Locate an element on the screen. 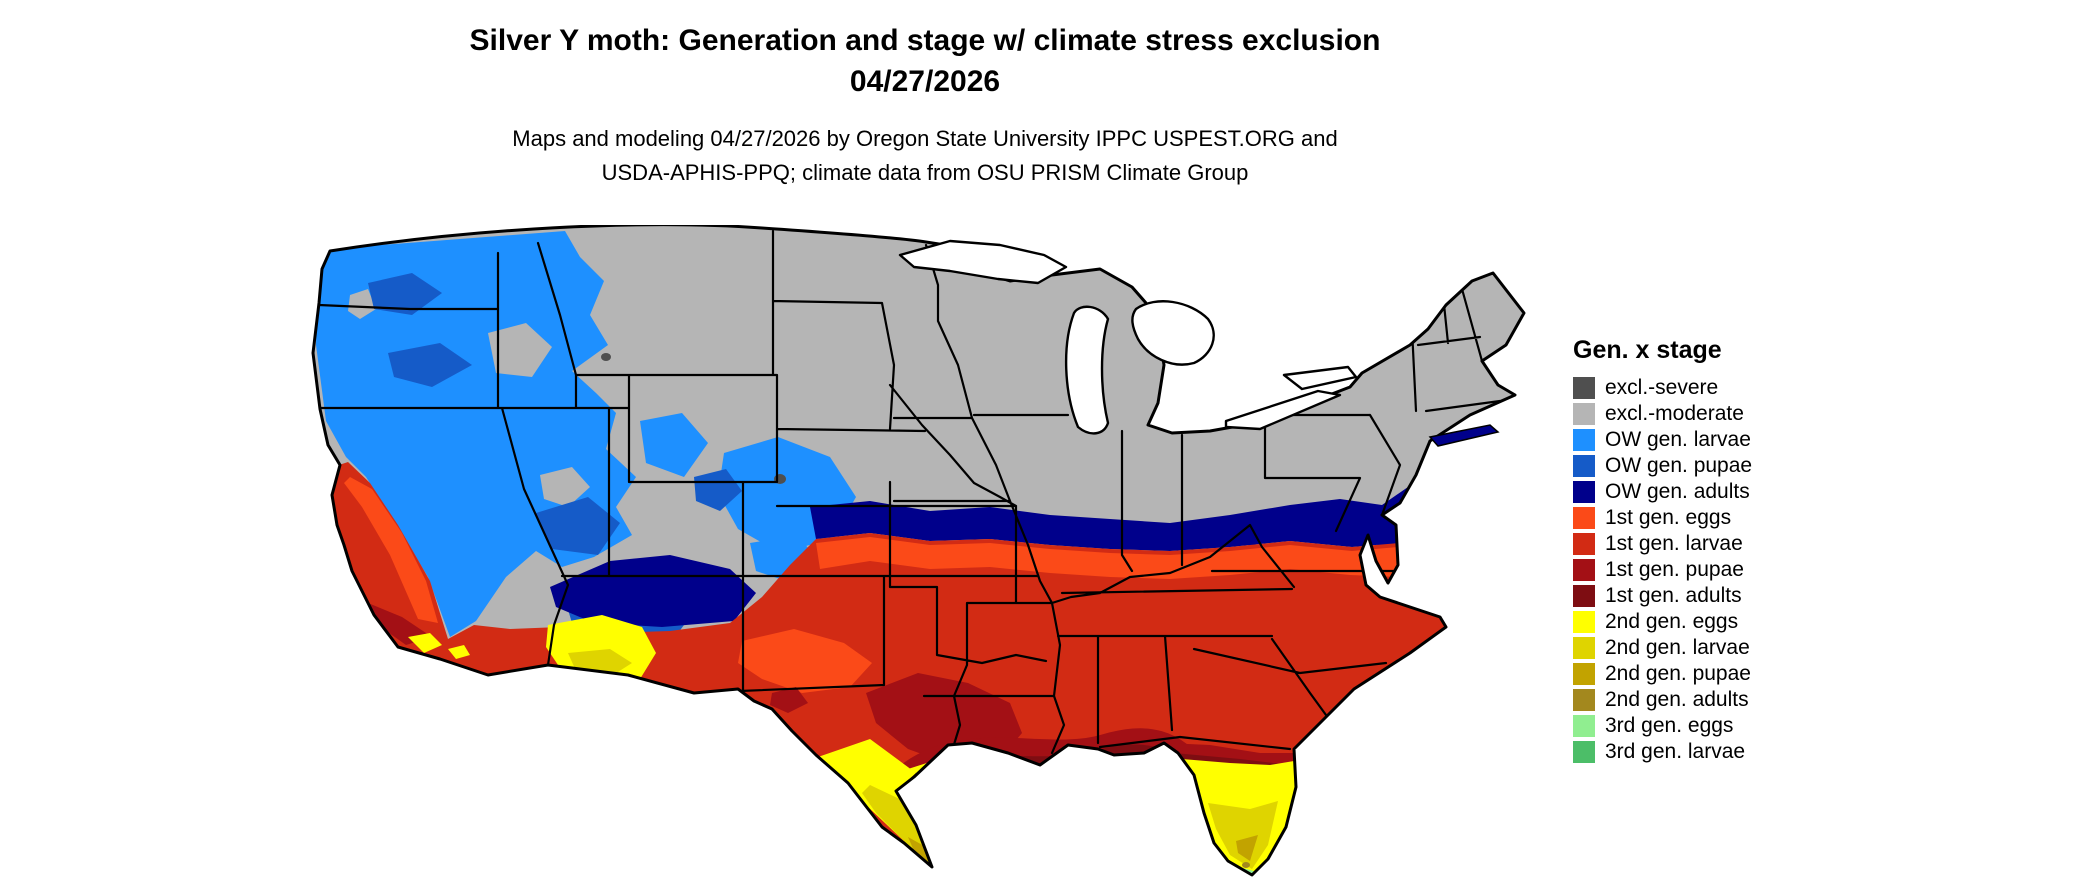 The image size is (2100, 895). map-region-ow-larvae-utah is located at coordinates (674, 445).